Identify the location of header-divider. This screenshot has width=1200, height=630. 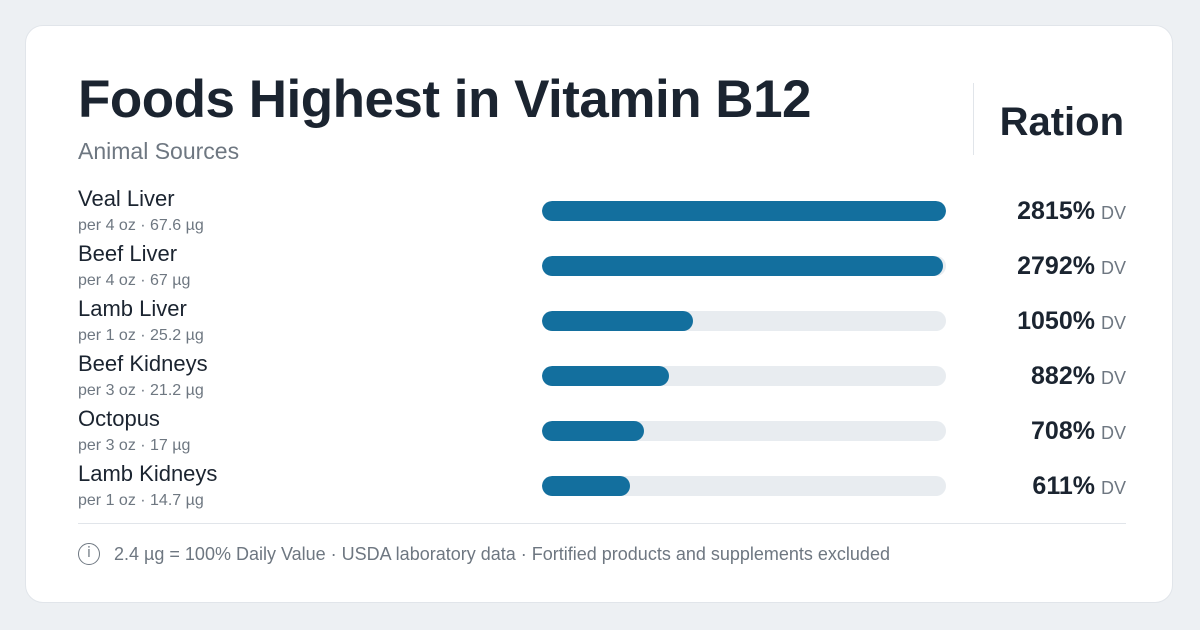
(973, 119).